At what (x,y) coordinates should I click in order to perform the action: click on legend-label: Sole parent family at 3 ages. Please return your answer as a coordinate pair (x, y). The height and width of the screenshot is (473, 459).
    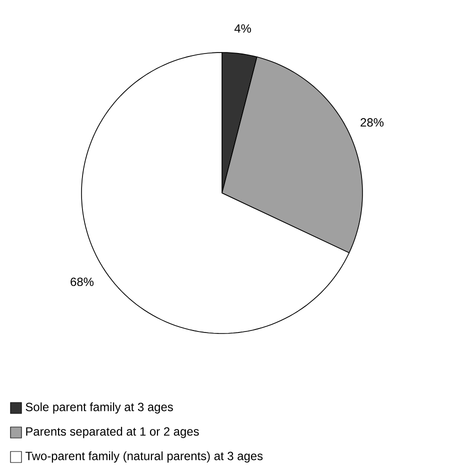
    Looking at the image, I should click on (99, 408).